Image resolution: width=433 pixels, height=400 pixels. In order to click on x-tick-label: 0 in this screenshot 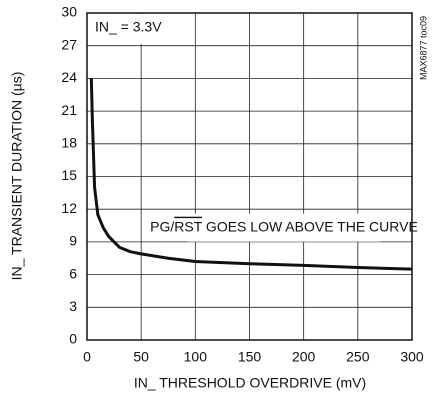, I will do `click(87, 357)`.